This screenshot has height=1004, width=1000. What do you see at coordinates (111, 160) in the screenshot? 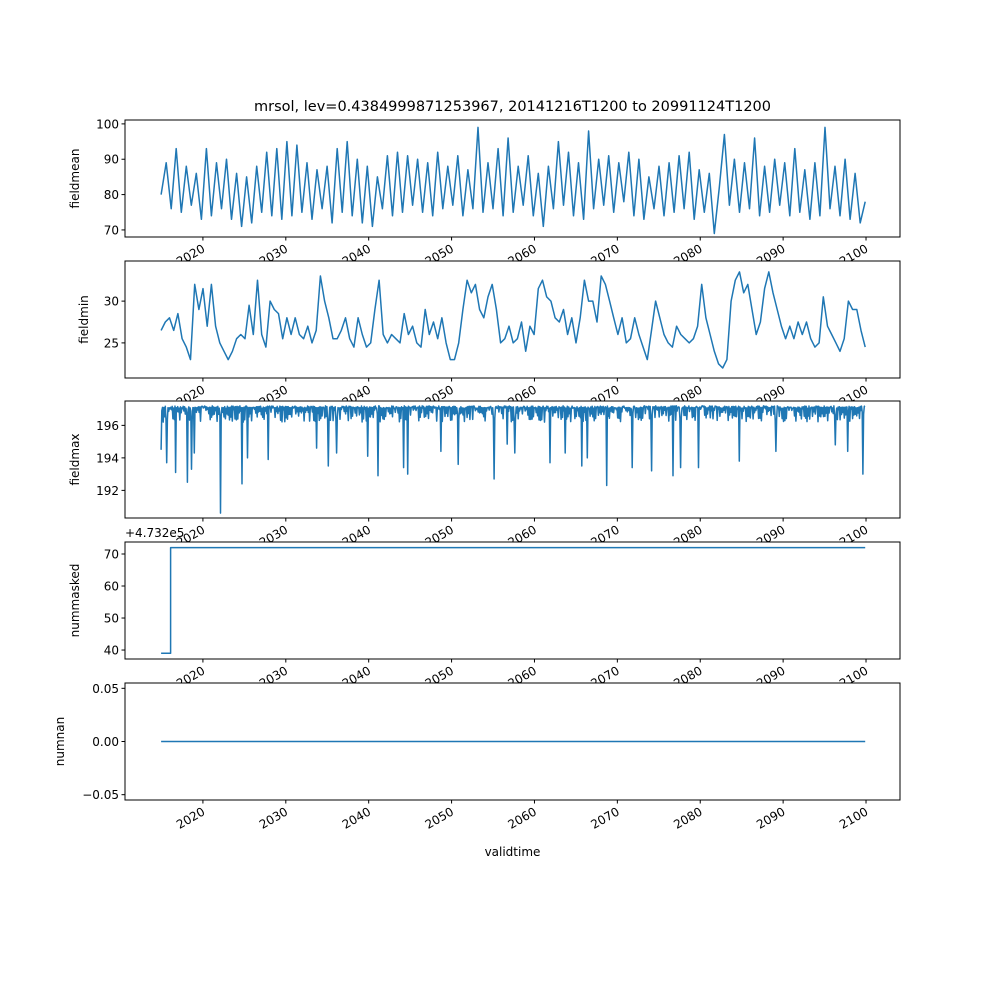
I see `y-tick-label: 90` at bounding box center [111, 160].